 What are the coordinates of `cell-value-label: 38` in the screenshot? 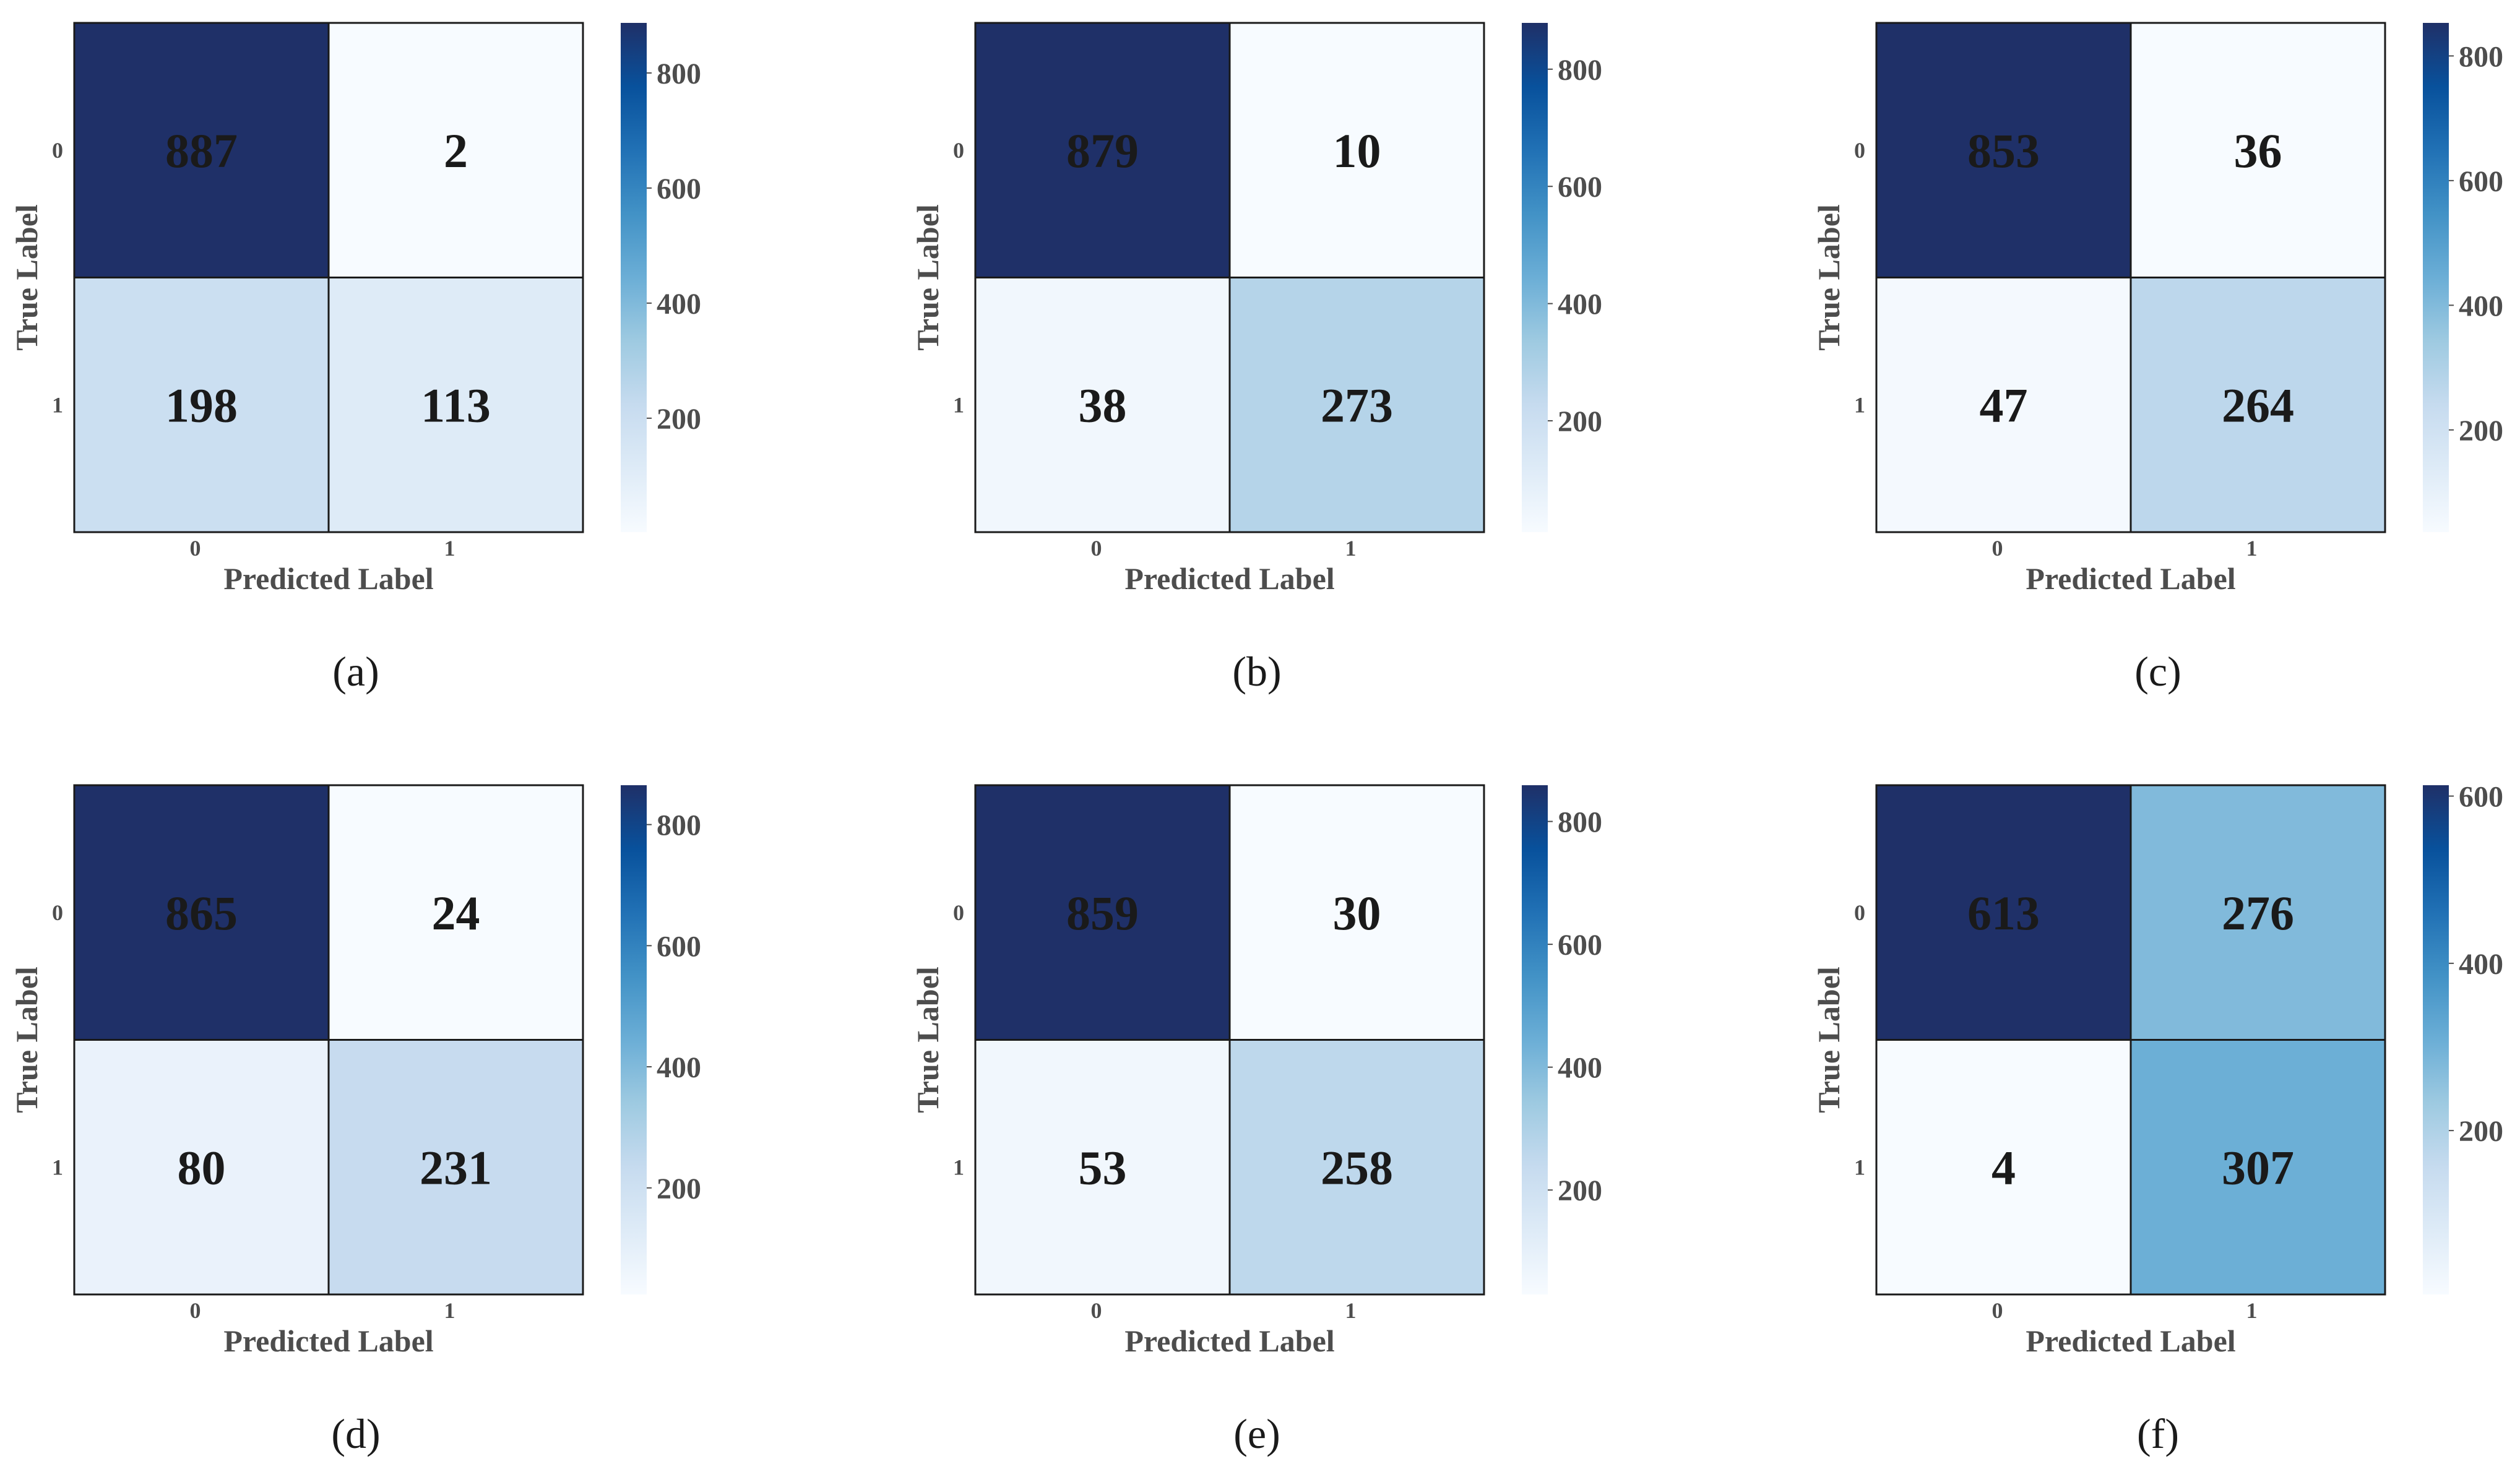 It's located at (1103, 405).